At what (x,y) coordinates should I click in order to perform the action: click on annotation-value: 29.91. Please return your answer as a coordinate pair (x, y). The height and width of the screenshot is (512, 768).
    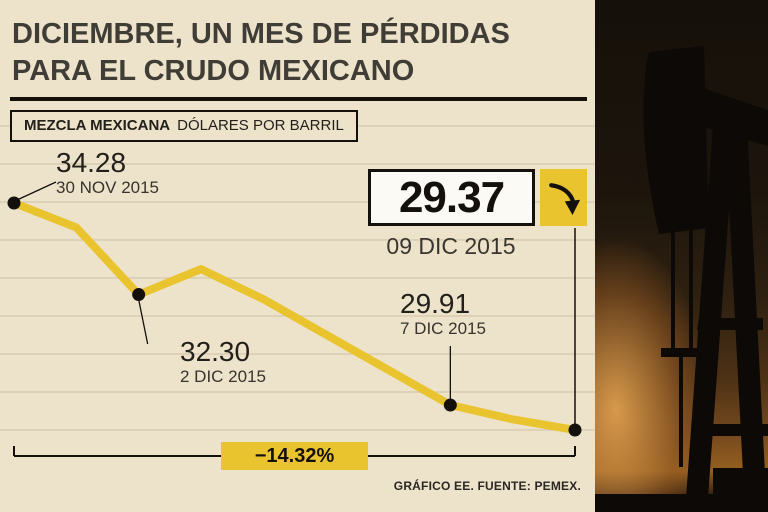
    Looking at the image, I should click on (435, 303).